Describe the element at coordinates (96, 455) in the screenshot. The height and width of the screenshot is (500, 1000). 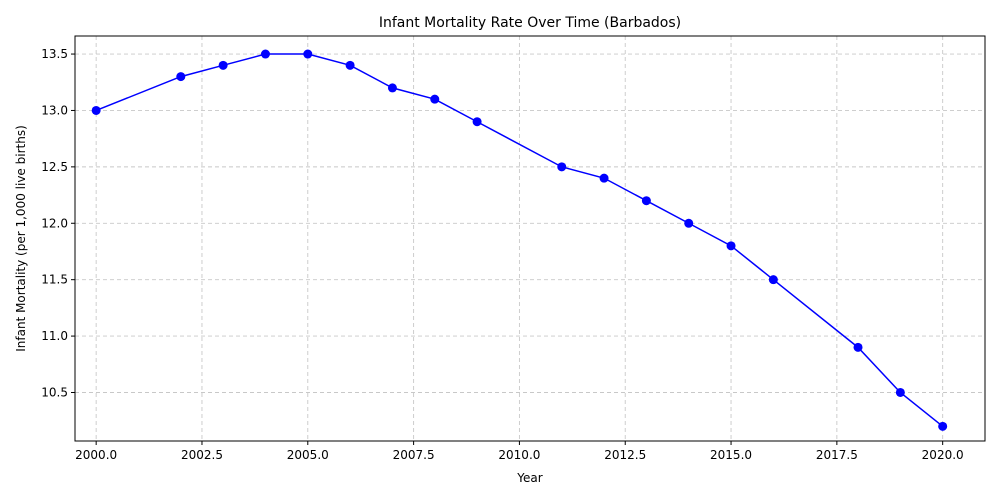
I see `x-tick-label: 2000.0` at that location.